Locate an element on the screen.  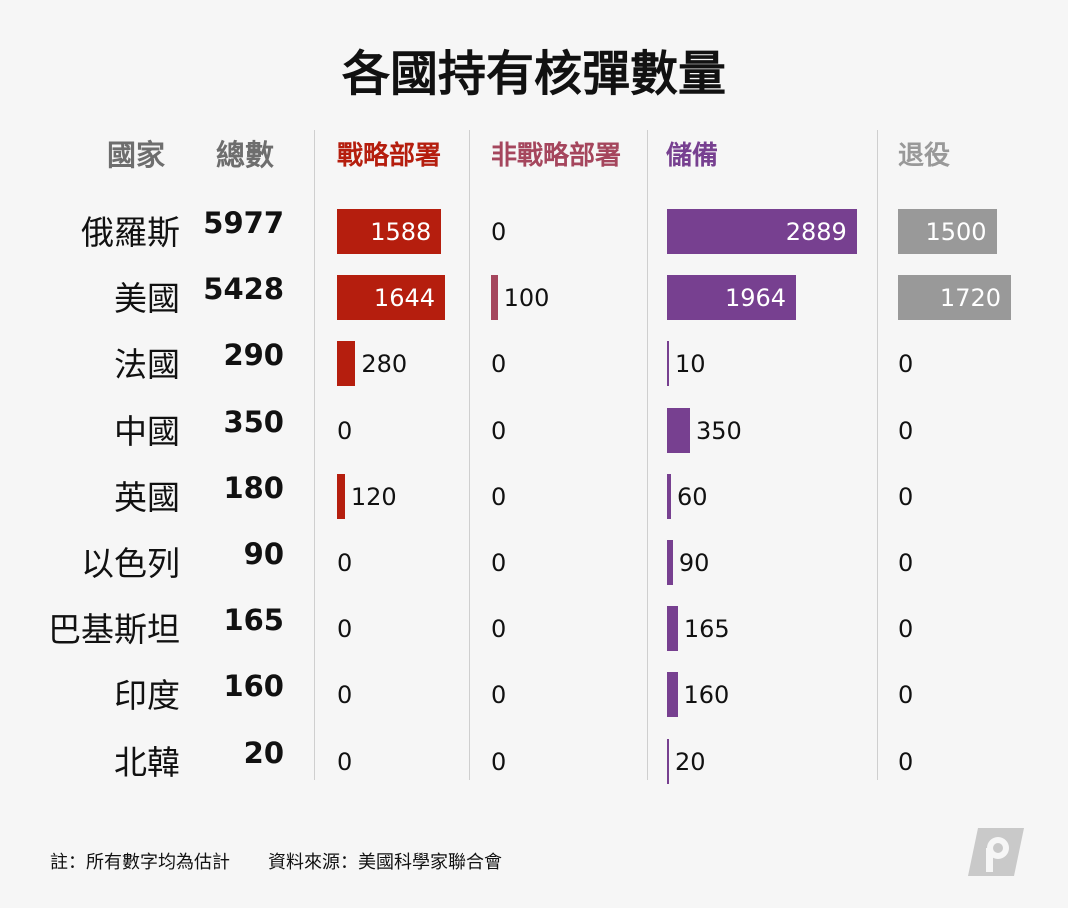
table-row: 巴基斯坦 165 0 0 165 0 is located at coordinates (534, 626).